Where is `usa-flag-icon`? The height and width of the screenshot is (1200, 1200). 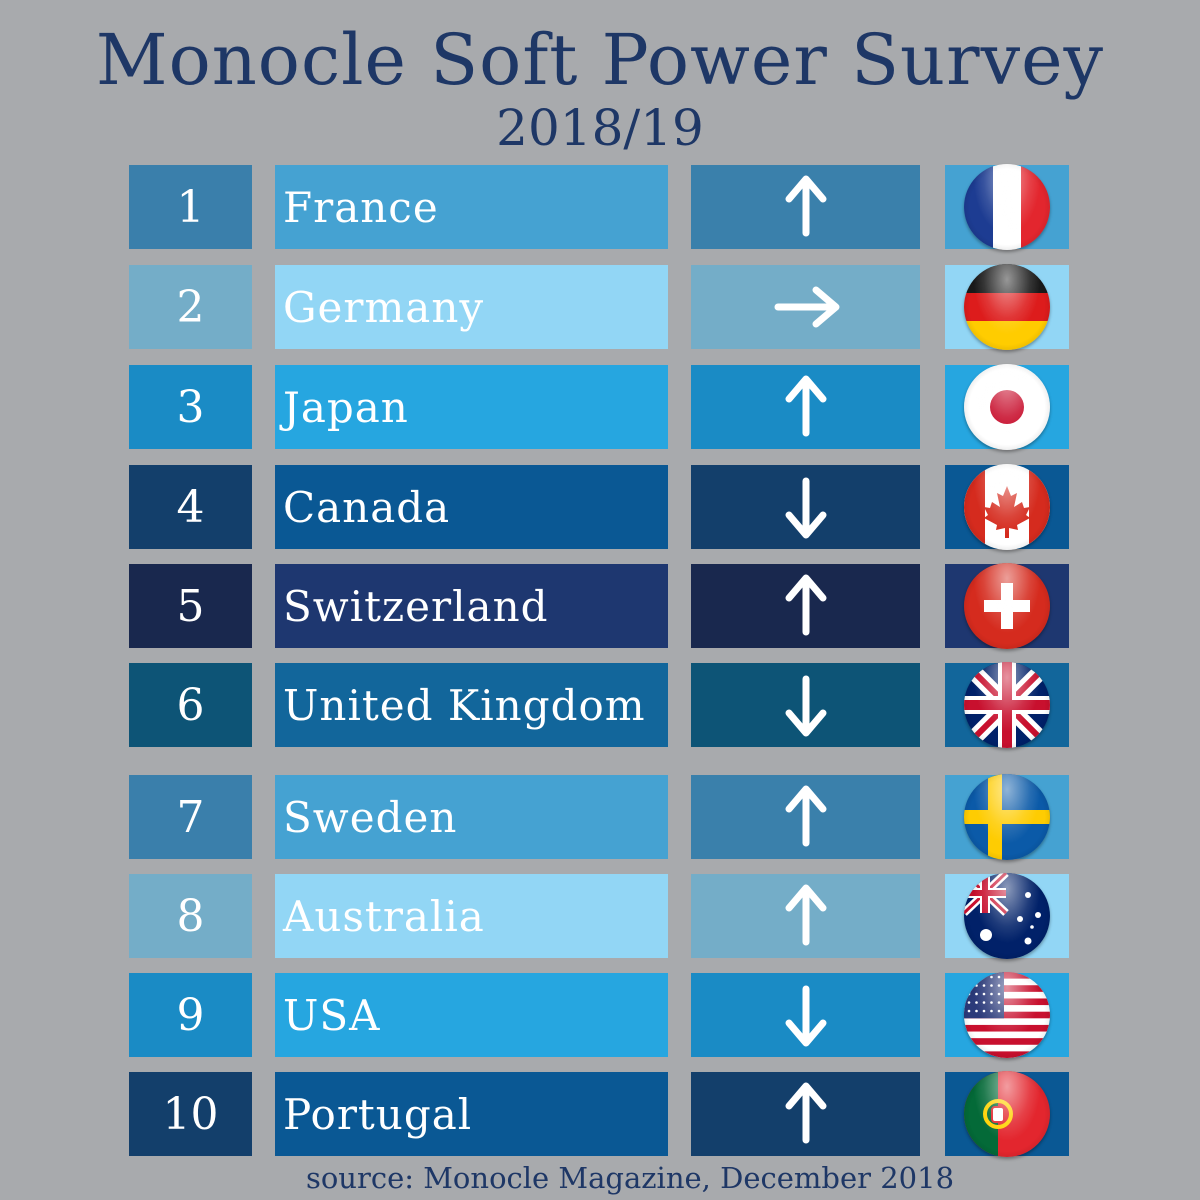
usa-flag-icon is located at coordinates (1007, 1015).